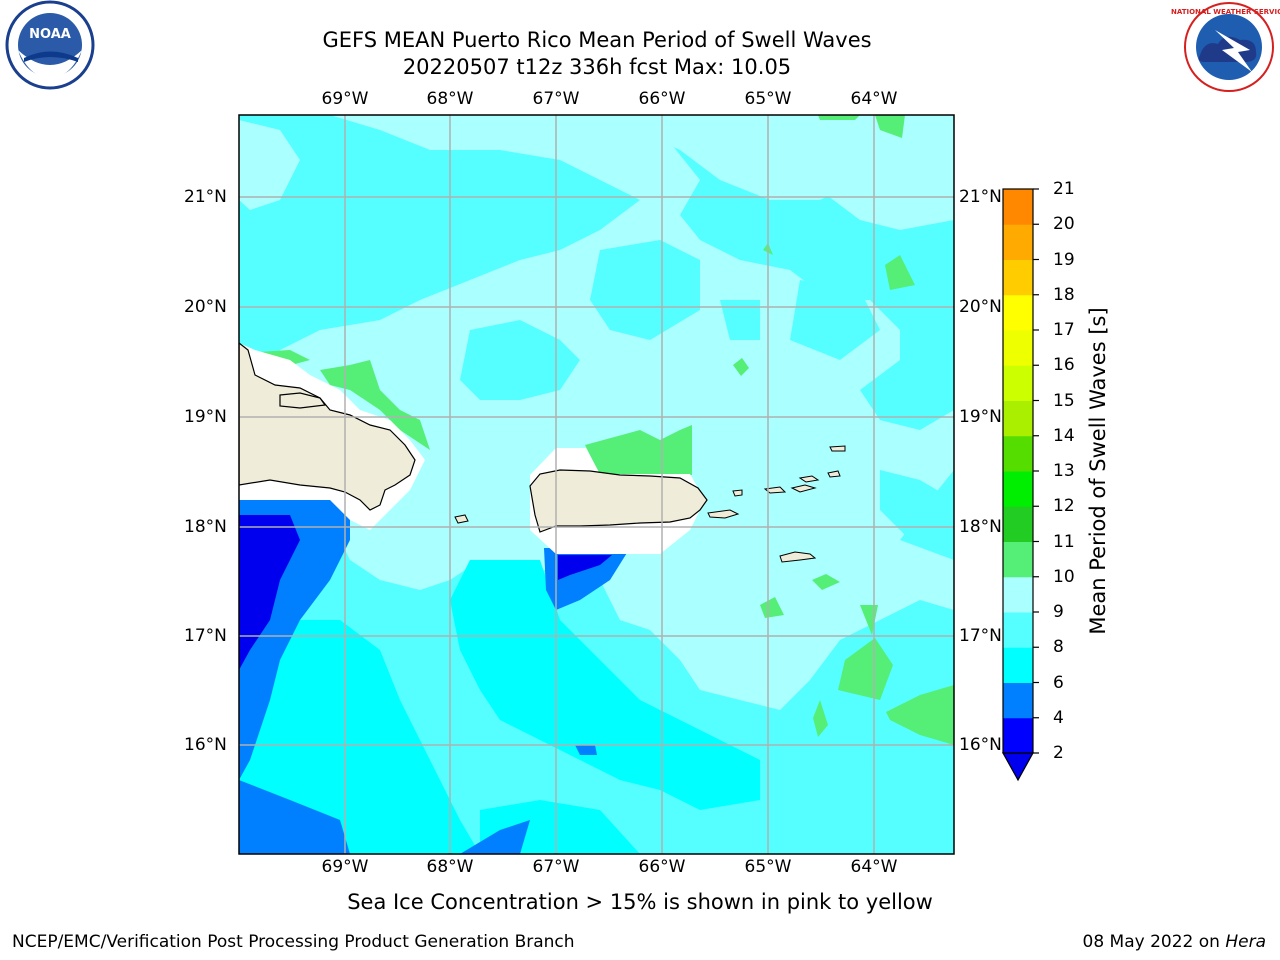 This screenshot has width=1280, height=960. I want to click on colorbar-tick-label: 19, so click(1064, 259).